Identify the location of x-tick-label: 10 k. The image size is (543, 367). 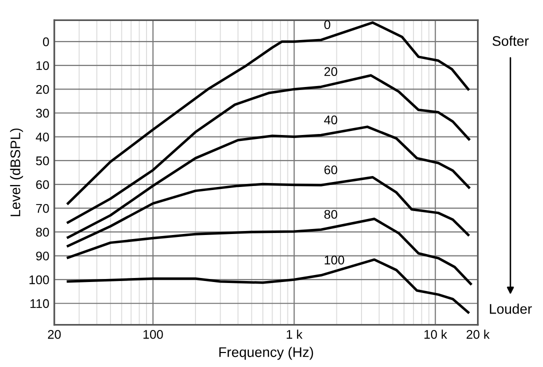
(436, 334).